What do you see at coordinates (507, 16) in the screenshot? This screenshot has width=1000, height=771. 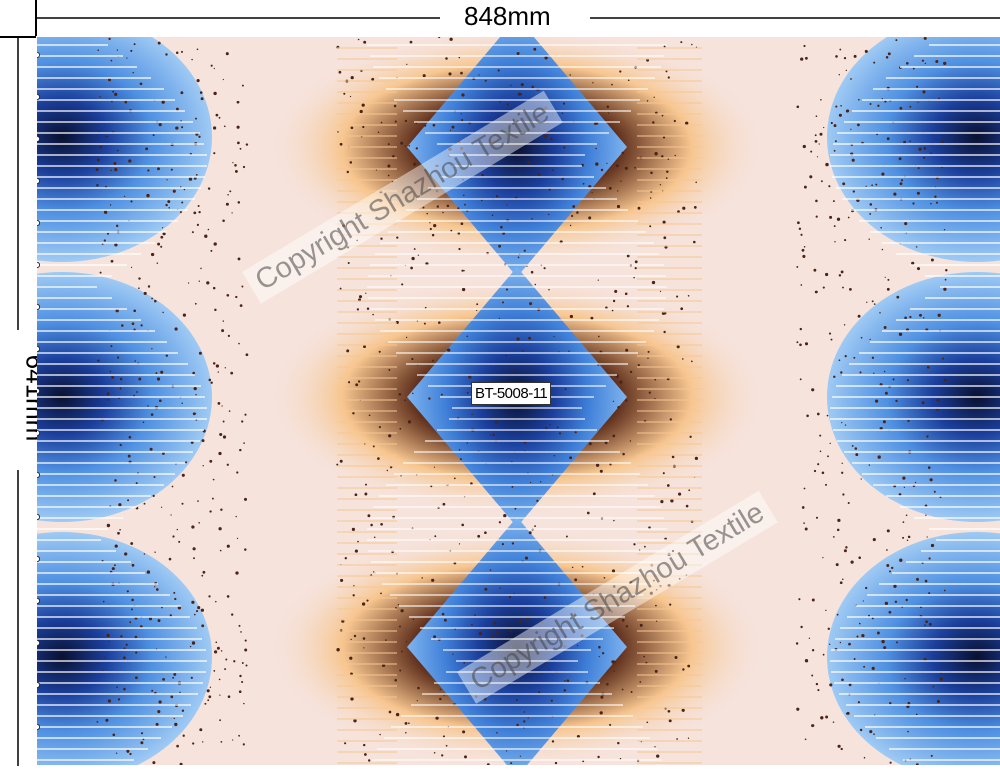 I see `width-label: 848mm` at bounding box center [507, 16].